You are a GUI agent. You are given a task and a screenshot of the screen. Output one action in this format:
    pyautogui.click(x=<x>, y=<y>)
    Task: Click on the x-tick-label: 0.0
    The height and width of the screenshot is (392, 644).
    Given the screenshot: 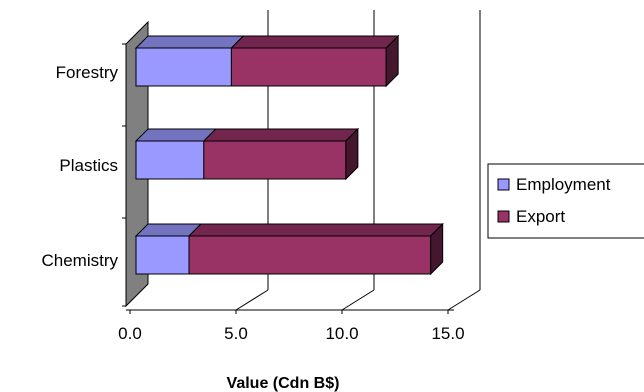 What is the action you would take?
    pyautogui.click(x=130, y=333)
    